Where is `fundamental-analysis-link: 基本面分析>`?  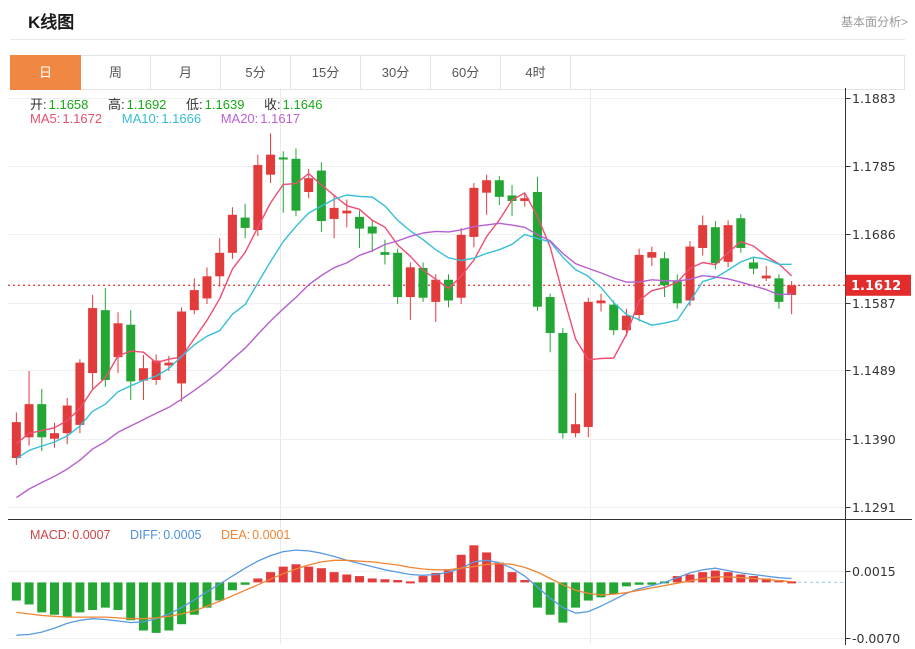
fundamental-analysis-link: 基本面分析> is located at coordinates (874, 22).